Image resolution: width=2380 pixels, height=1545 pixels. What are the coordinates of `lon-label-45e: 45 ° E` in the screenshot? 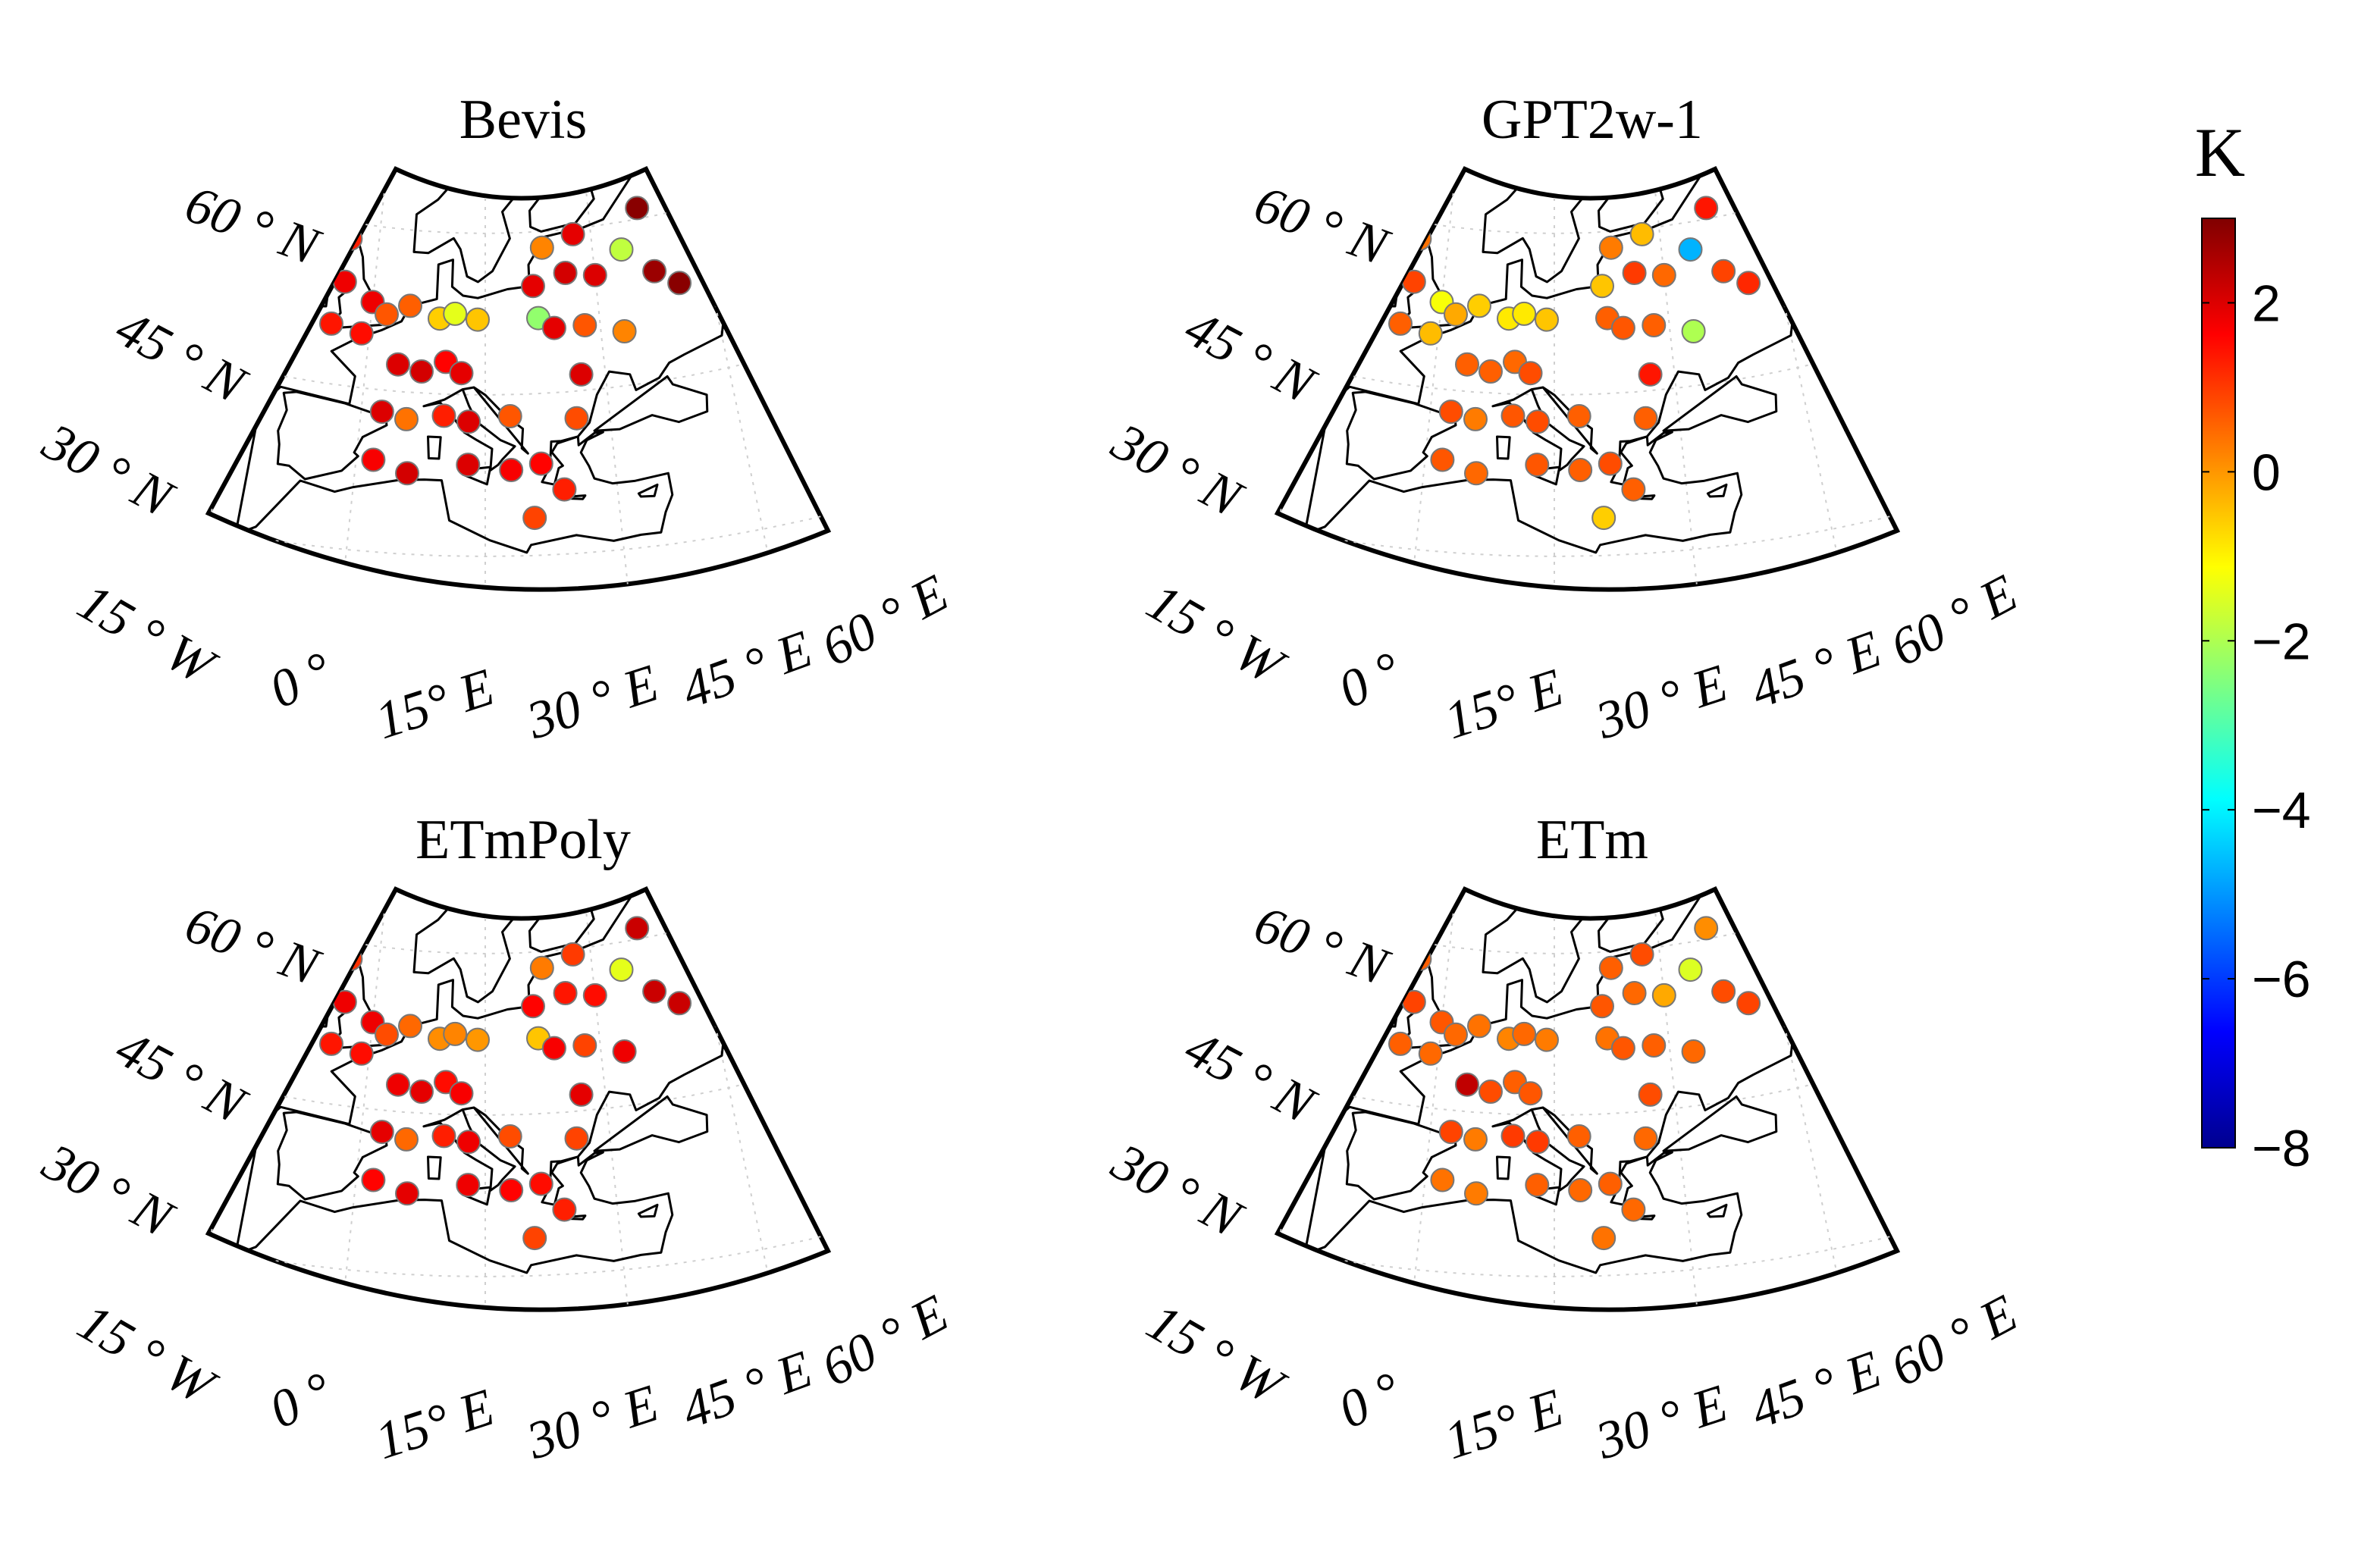 It's located at (747, 1390).